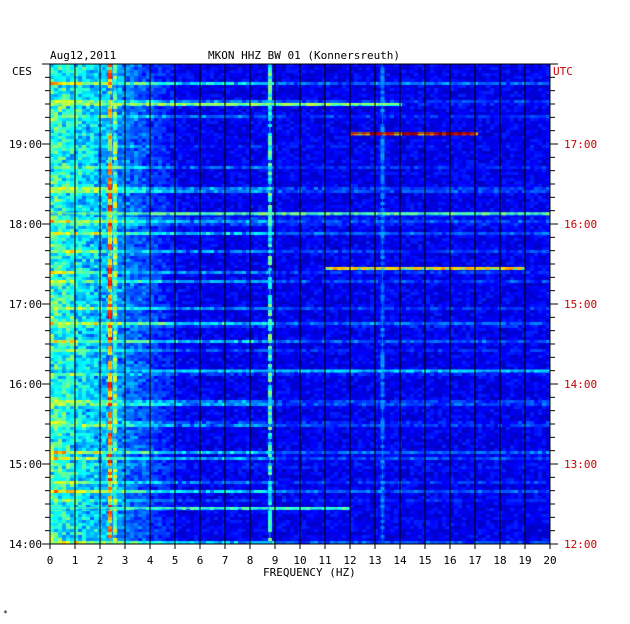 The width and height of the screenshot is (630, 624). Describe the element at coordinates (25, 224) in the screenshot. I see `left-time-label: 18:00` at that location.